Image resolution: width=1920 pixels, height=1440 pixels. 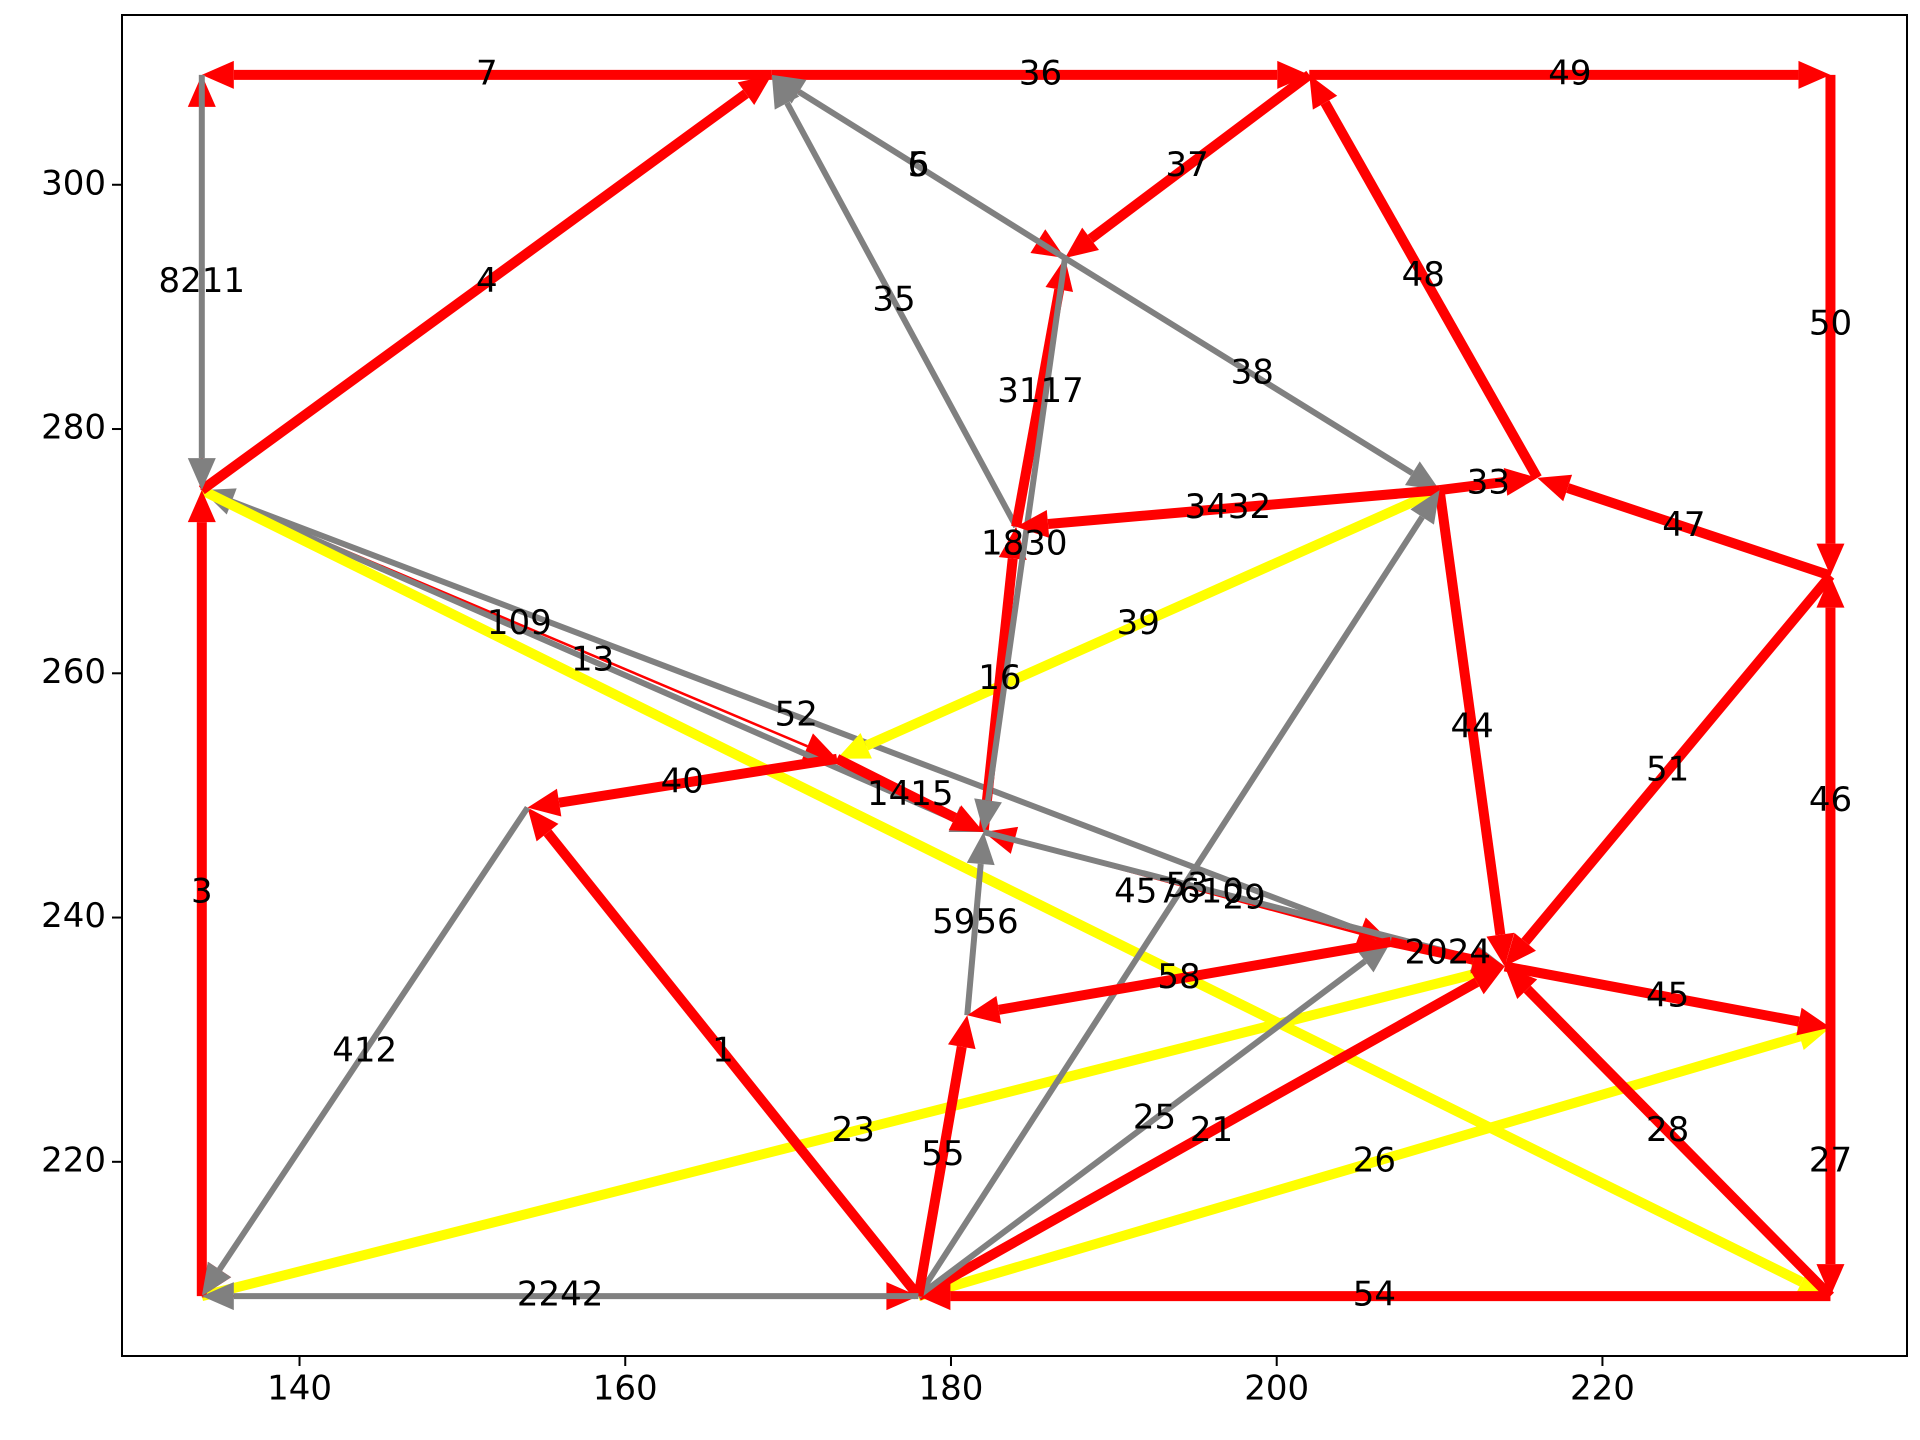 What do you see at coordinates (1138, 623) in the screenshot?
I see `edge-label: 39` at bounding box center [1138, 623].